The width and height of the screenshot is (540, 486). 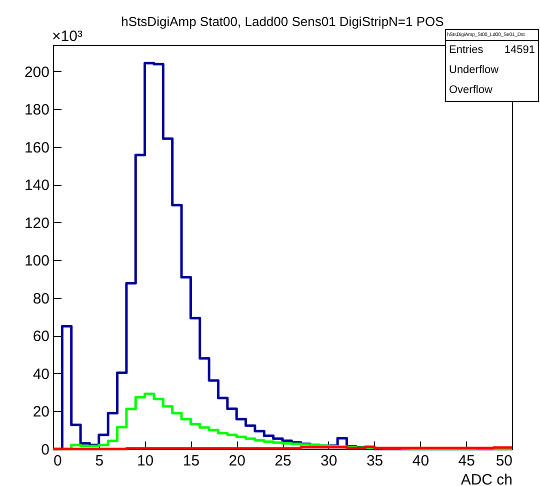 What do you see at coordinates (145, 461) in the screenshot?
I see `x-tick-label: 10` at bounding box center [145, 461].